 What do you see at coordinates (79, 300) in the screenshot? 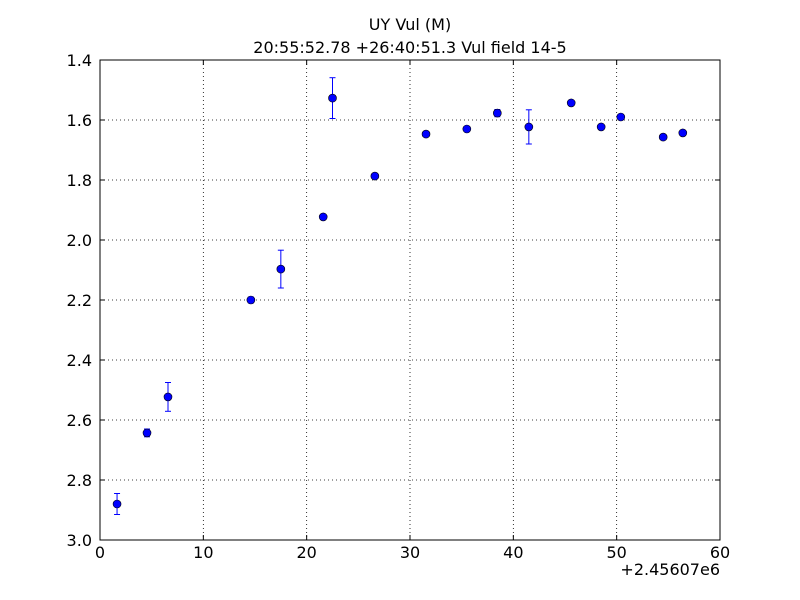
I see `y-tick-label: 2.2` at bounding box center [79, 300].